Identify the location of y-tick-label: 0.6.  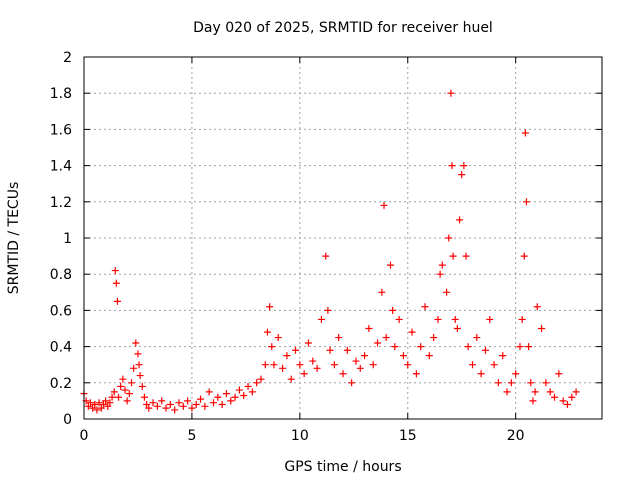
(61, 311).